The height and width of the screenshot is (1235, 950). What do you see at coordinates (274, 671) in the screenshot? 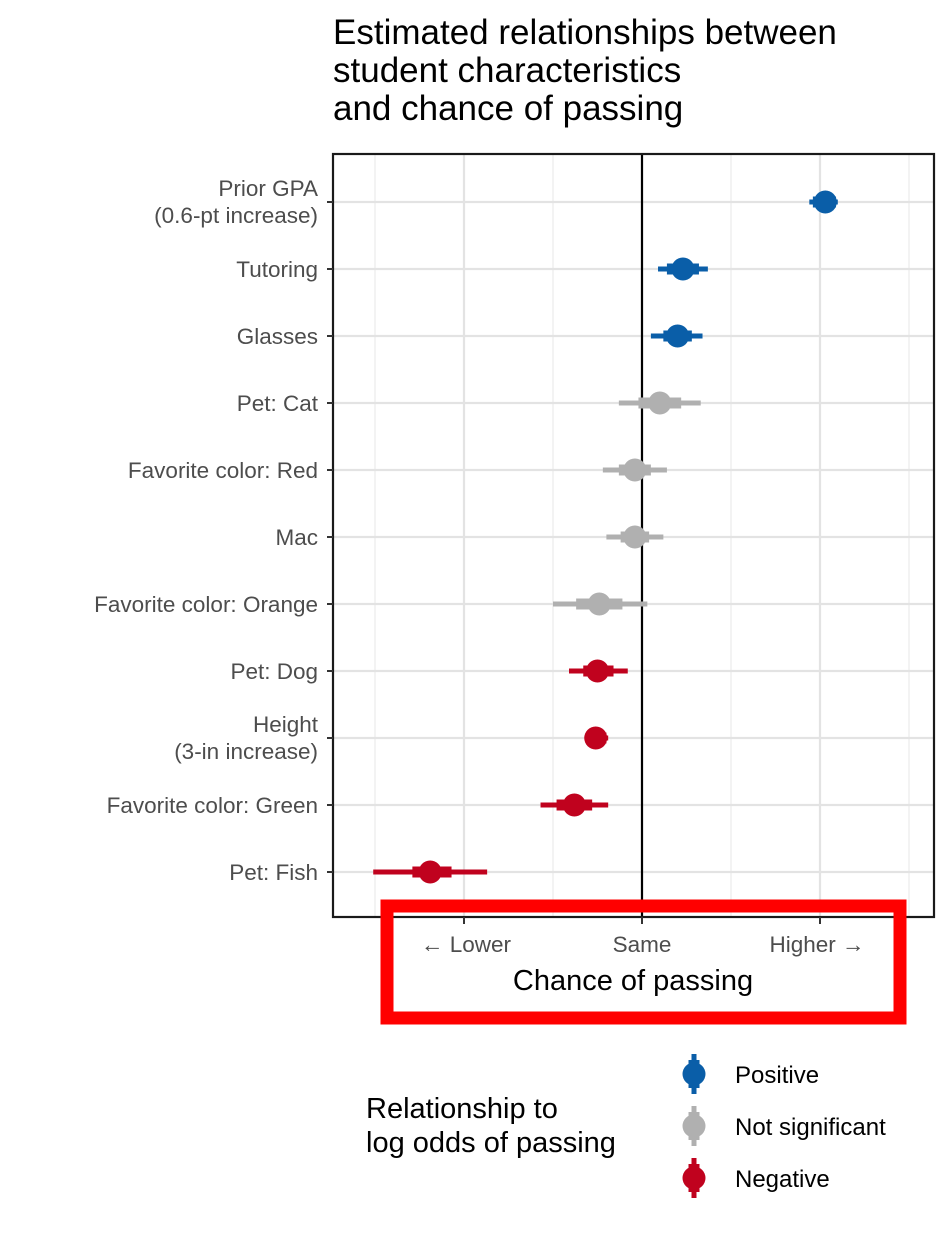
I see `y-tick-label: Pet: Dog` at bounding box center [274, 671].